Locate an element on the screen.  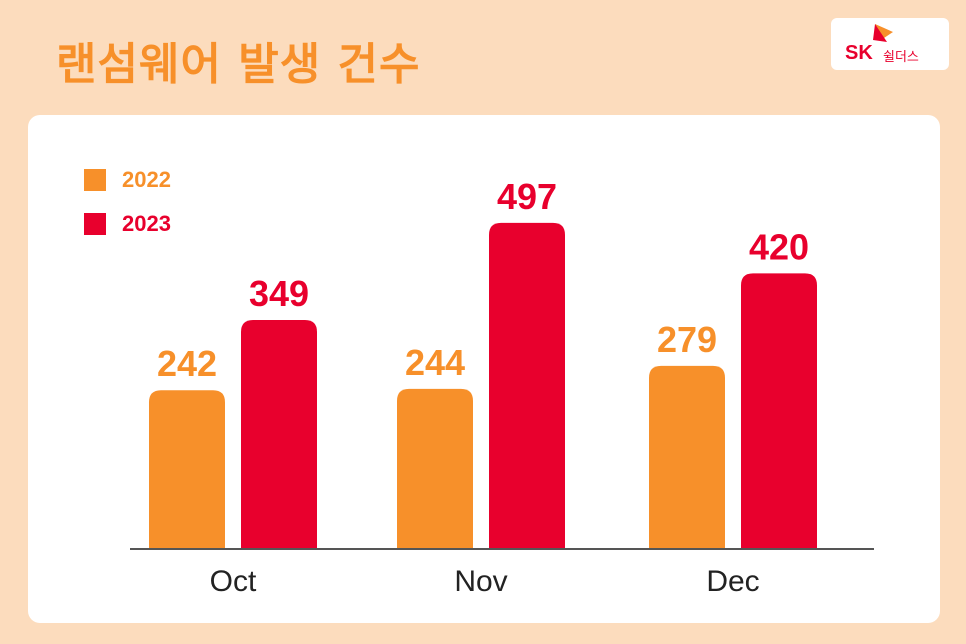
data-label-nov-2023: 497 is located at coordinates (527, 196).